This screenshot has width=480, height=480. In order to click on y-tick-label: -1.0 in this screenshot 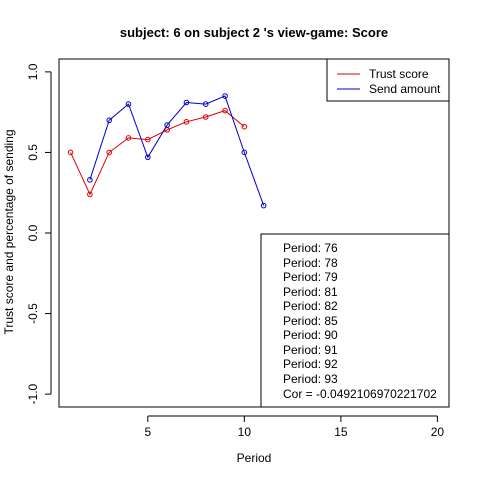, I will do `click(33, 393)`.